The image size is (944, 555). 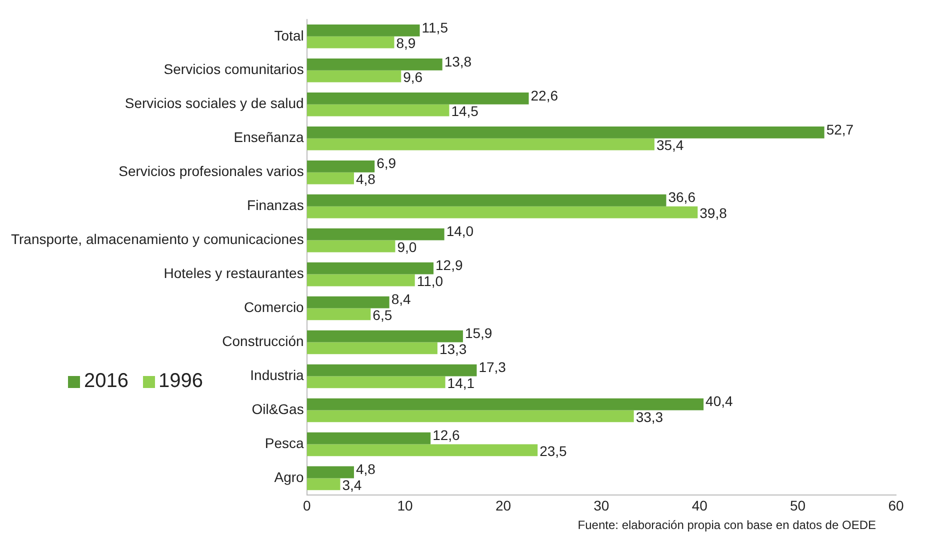 What do you see at coordinates (720, 401) in the screenshot?
I see `data-label: 40,4` at bounding box center [720, 401].